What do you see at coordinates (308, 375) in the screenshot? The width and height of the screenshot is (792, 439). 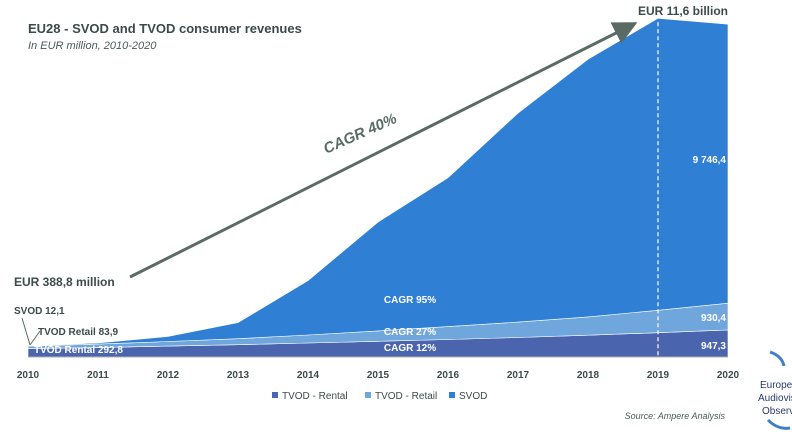 I see `x-tick-label: 2014` at bounding box center [308, 375].